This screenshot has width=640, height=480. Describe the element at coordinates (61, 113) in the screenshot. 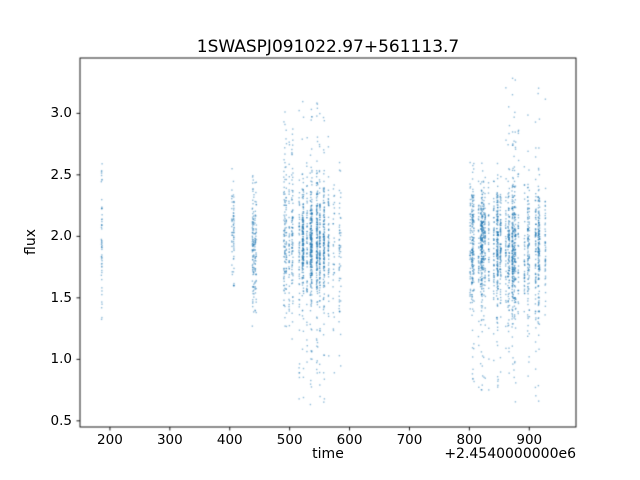

I see `y-tick-label: 3.0` at that location.